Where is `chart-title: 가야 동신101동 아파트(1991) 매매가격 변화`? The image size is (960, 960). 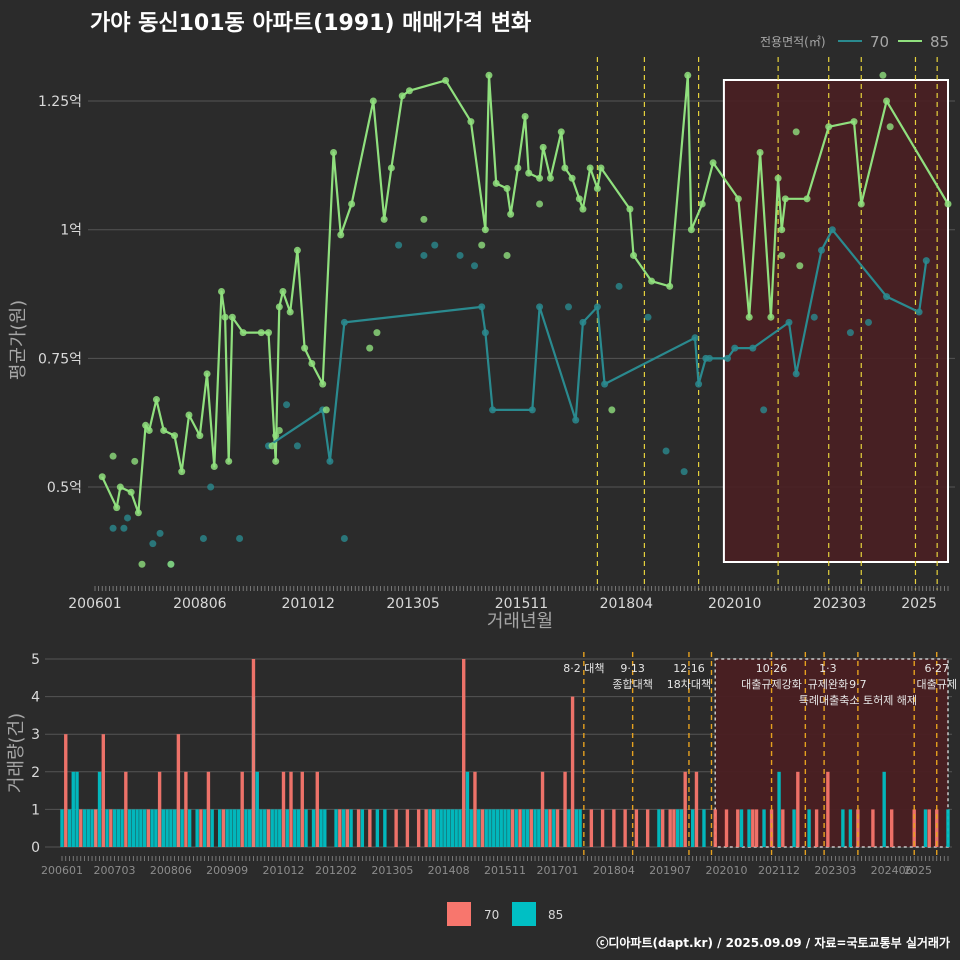
chart-title: 가야 동신101동 아파트(1991) 매매가격 변화 is located at coordinates (310, 23).